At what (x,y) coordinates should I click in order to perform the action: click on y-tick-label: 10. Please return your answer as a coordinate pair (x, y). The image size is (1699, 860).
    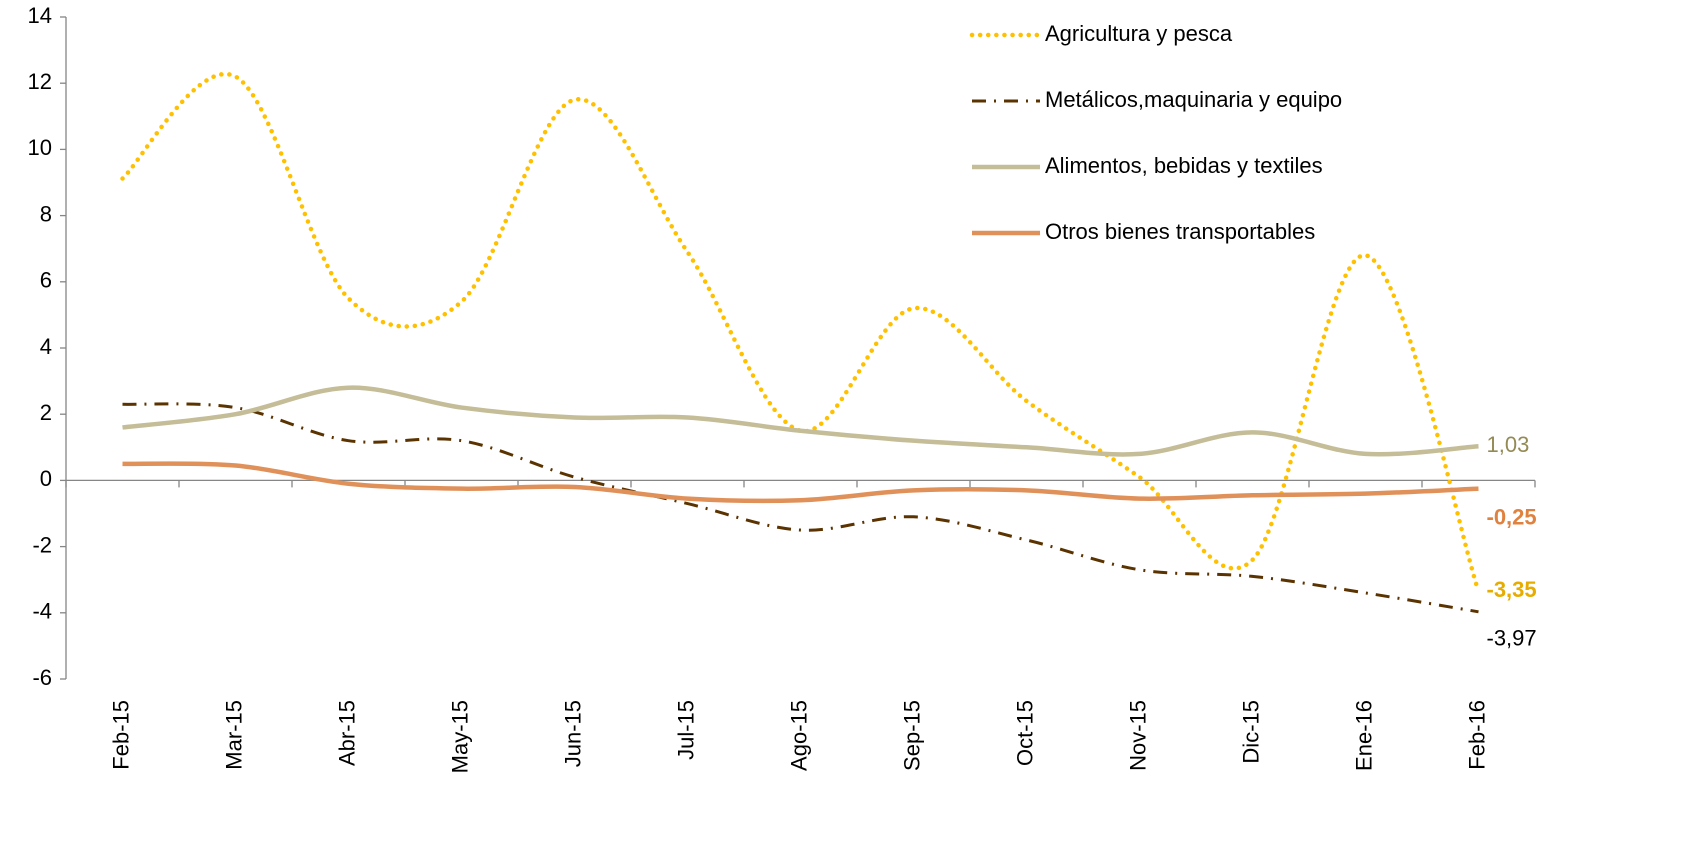
    Looking at the image, I should click on (40, 147).